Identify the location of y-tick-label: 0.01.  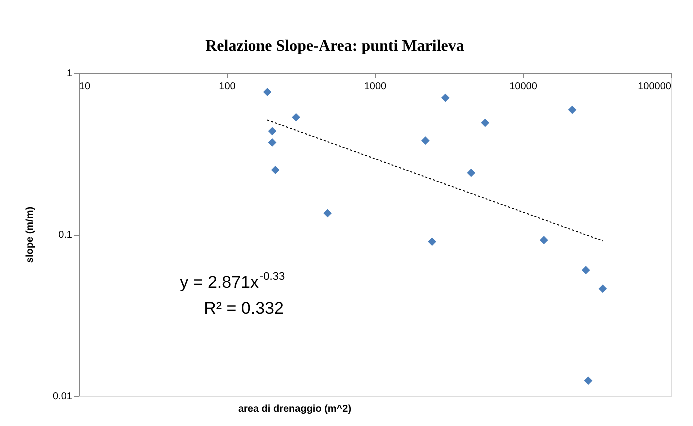
(63, 397).